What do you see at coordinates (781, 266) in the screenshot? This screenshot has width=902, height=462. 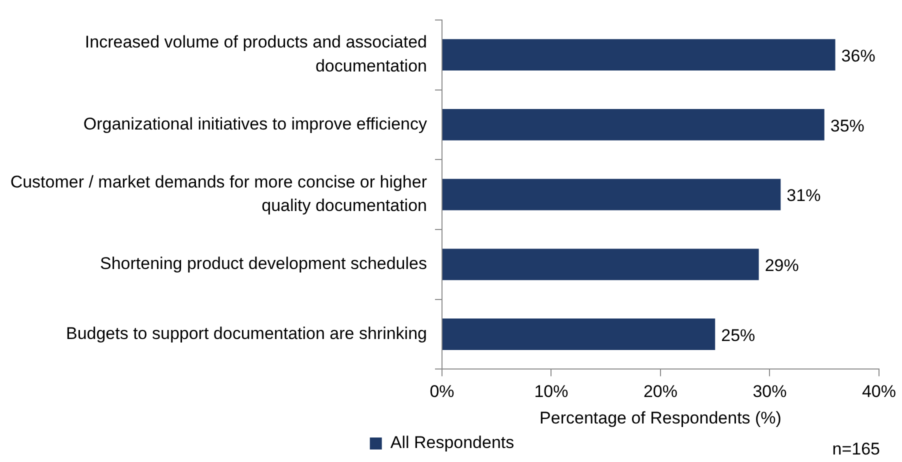 I see `data-label: 29%` at bounding box center [781, 266].